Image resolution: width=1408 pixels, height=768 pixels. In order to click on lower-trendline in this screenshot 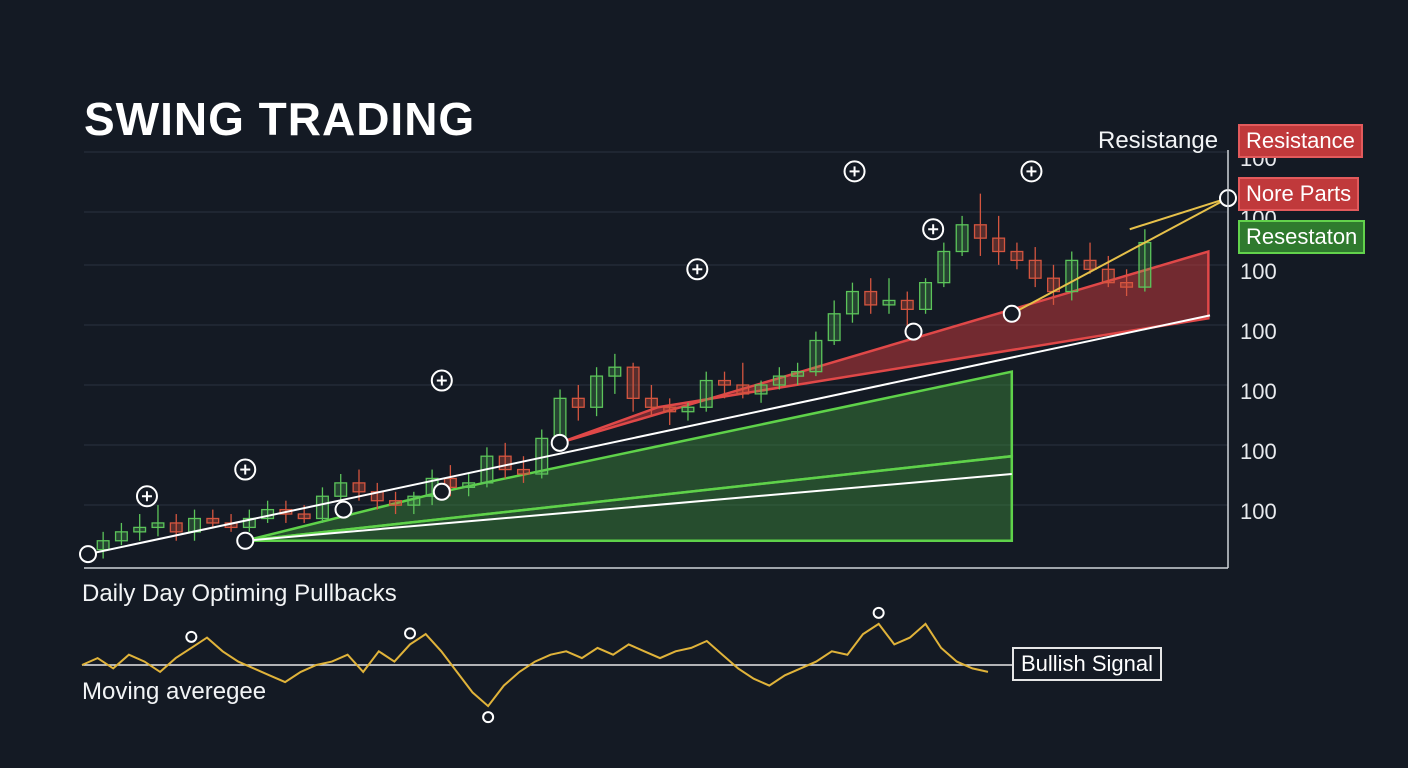, I will do `click(628, 507)`.